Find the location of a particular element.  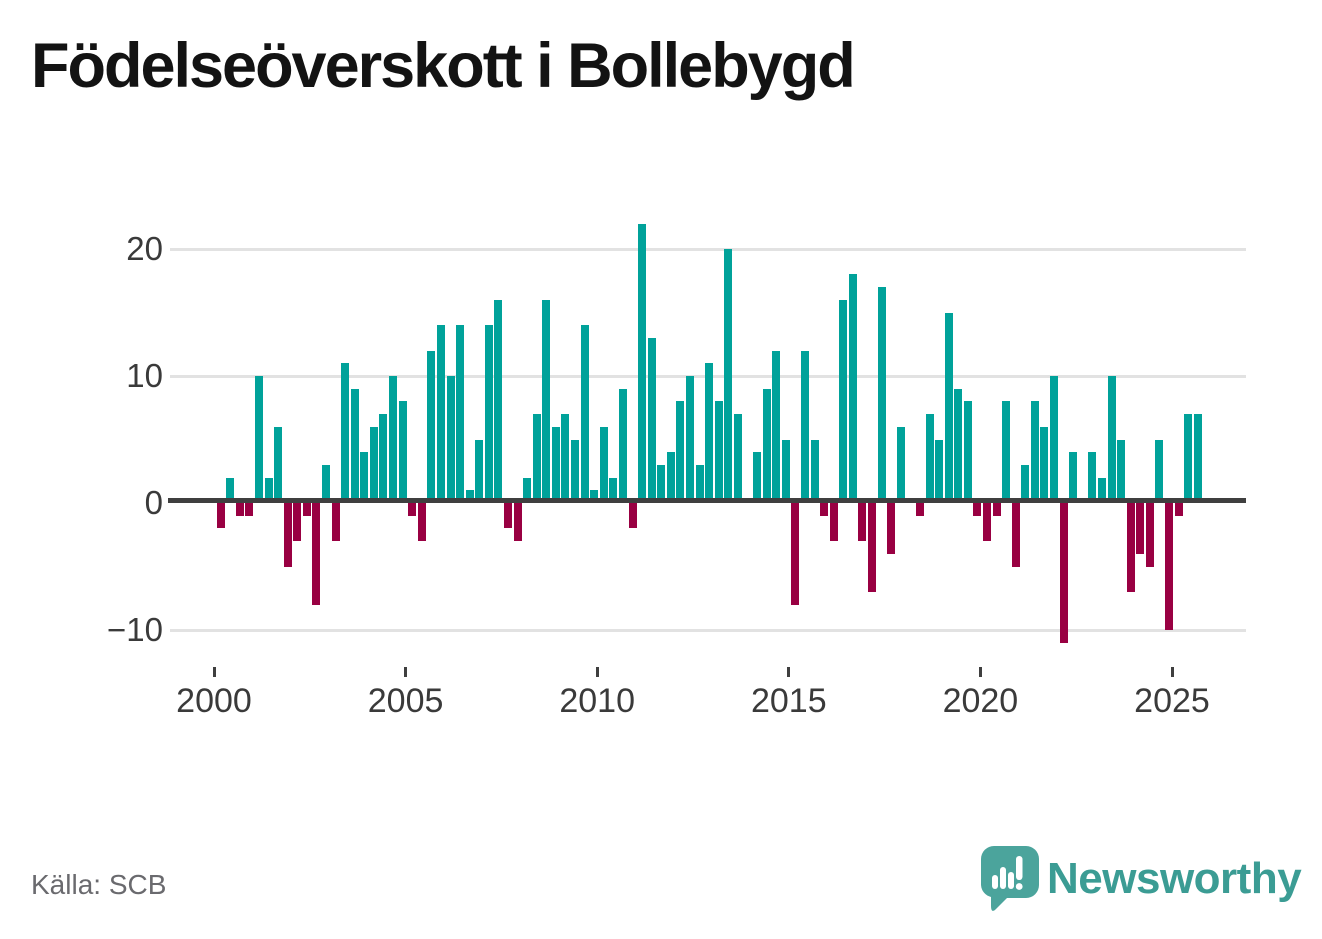

bar-2008-Q2 is located at coordinates (536, 458).